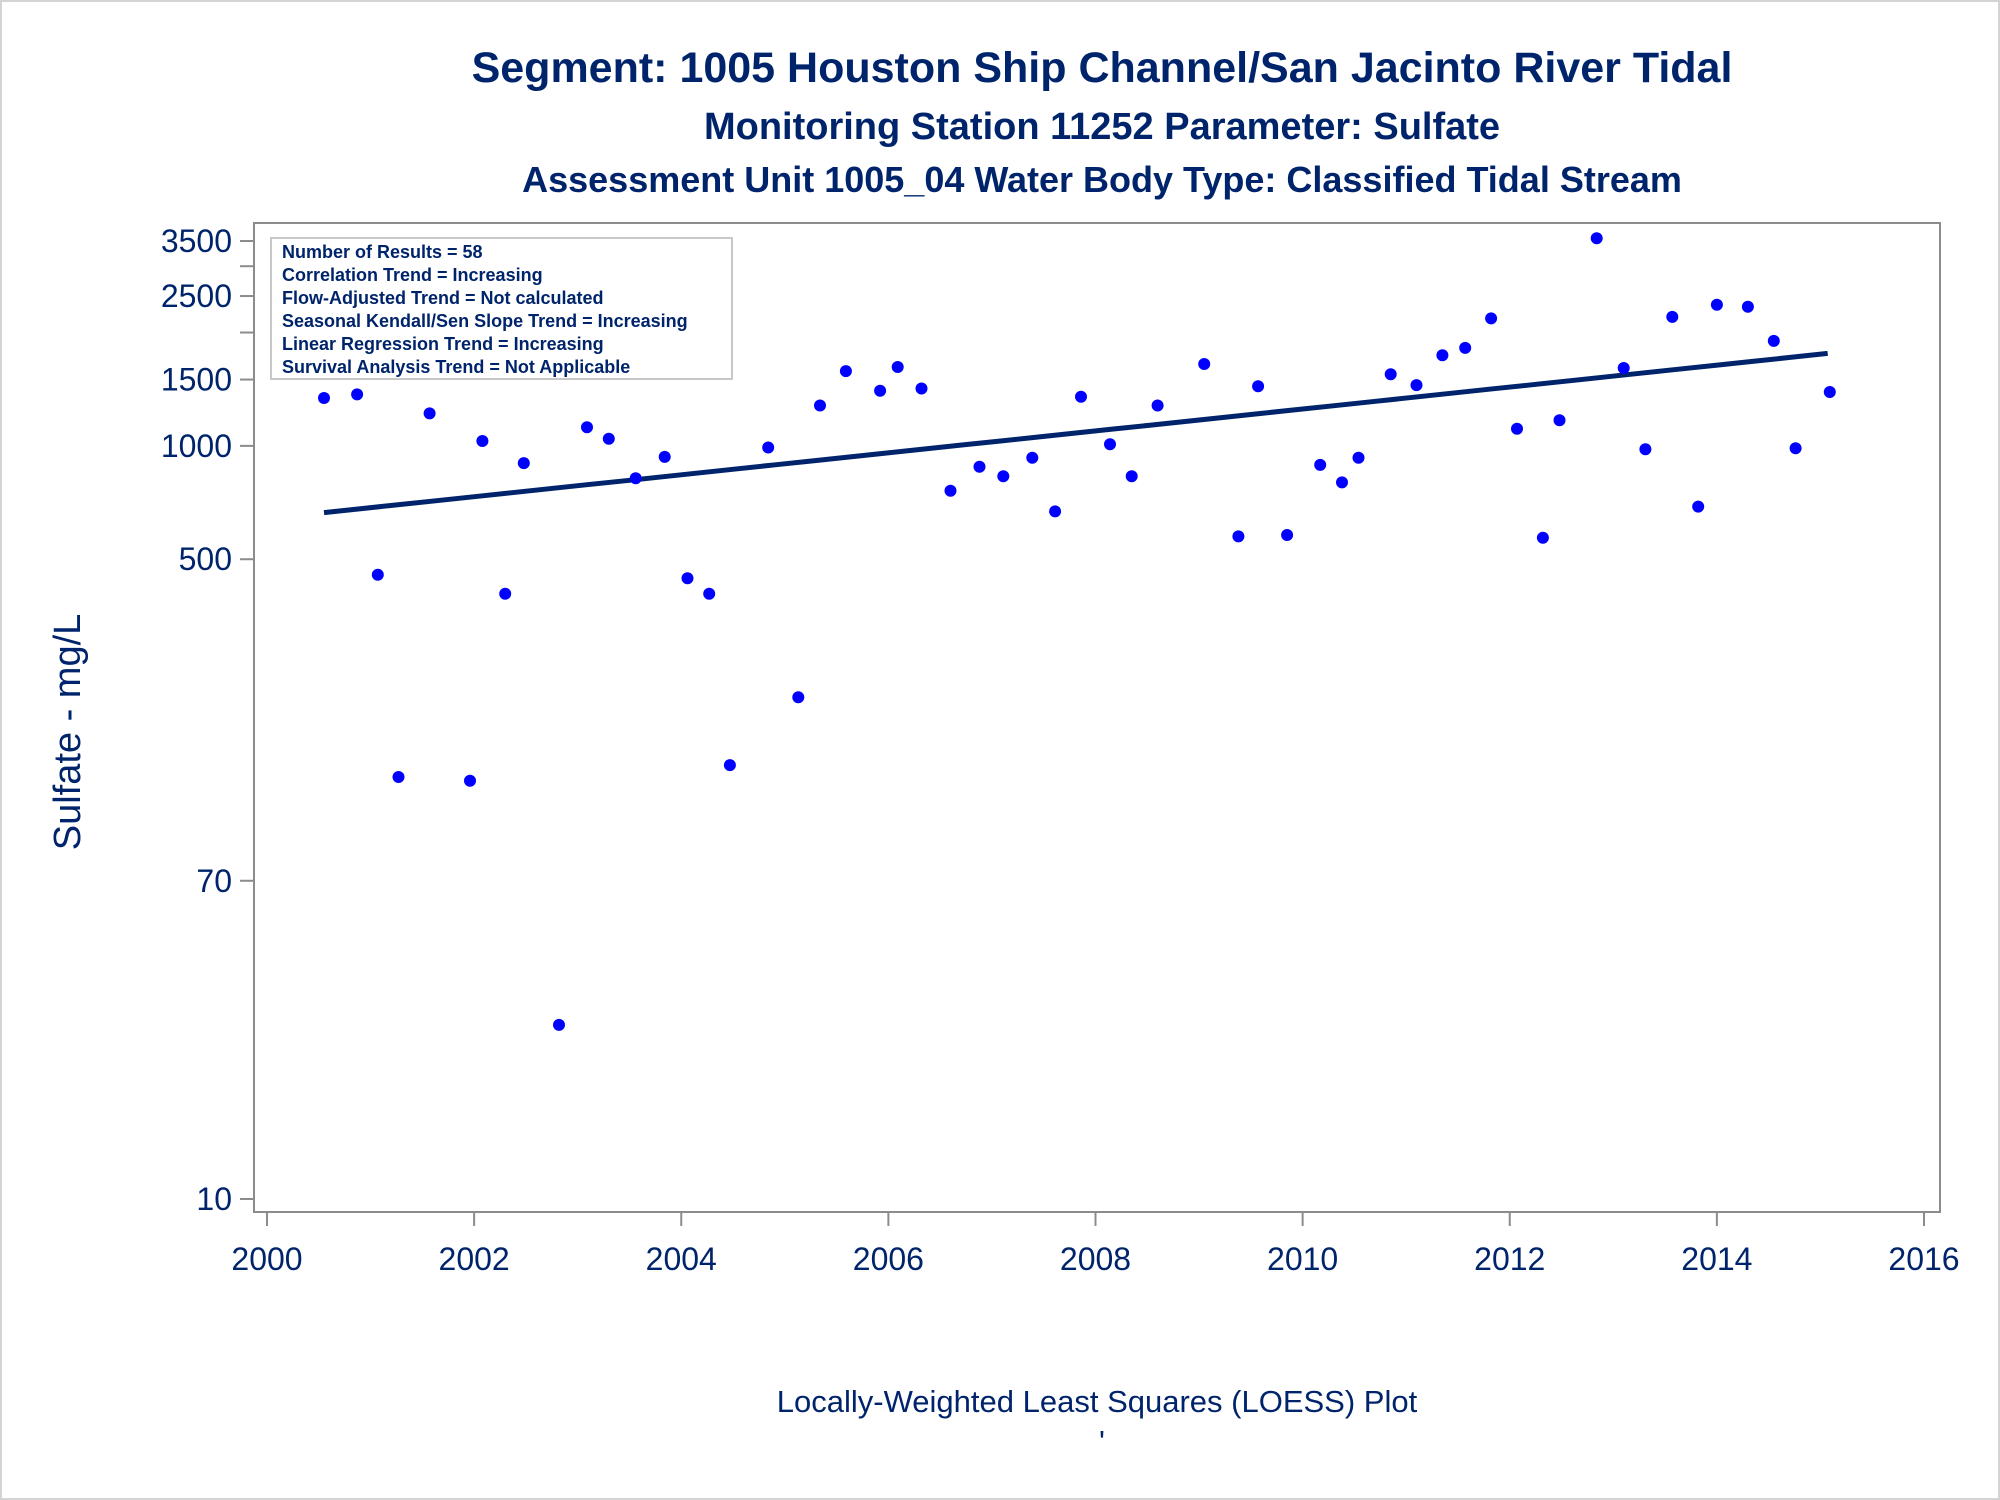 The image size is (2000, 1500). What do you see at coordinates (1923, 1259) in the screenshot?
I see `x-tick-label: 2016` at bounding box center [1923, 1259].